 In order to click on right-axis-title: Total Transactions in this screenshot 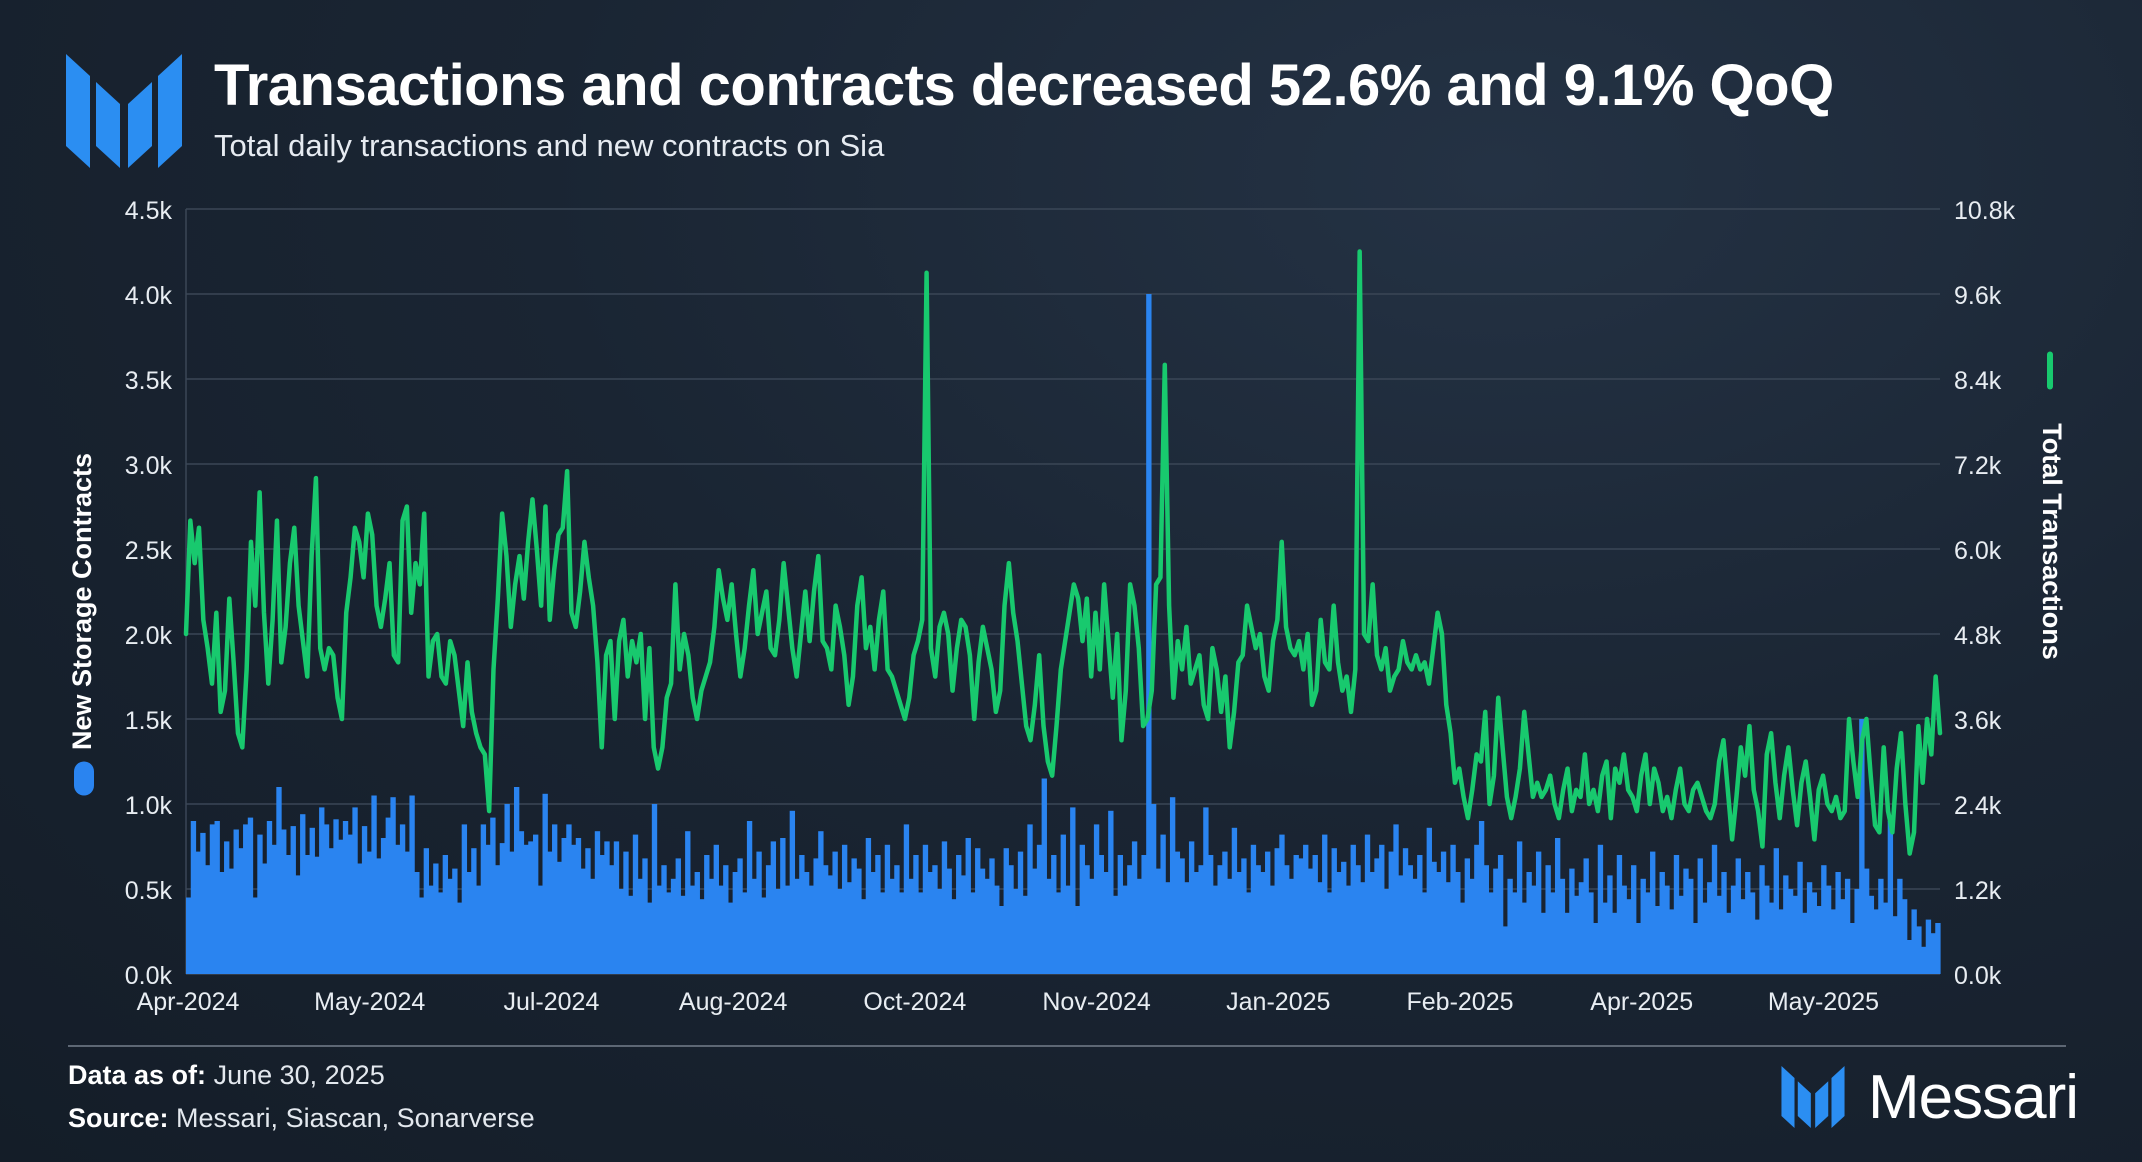, I will do `click(2052, 541)`.